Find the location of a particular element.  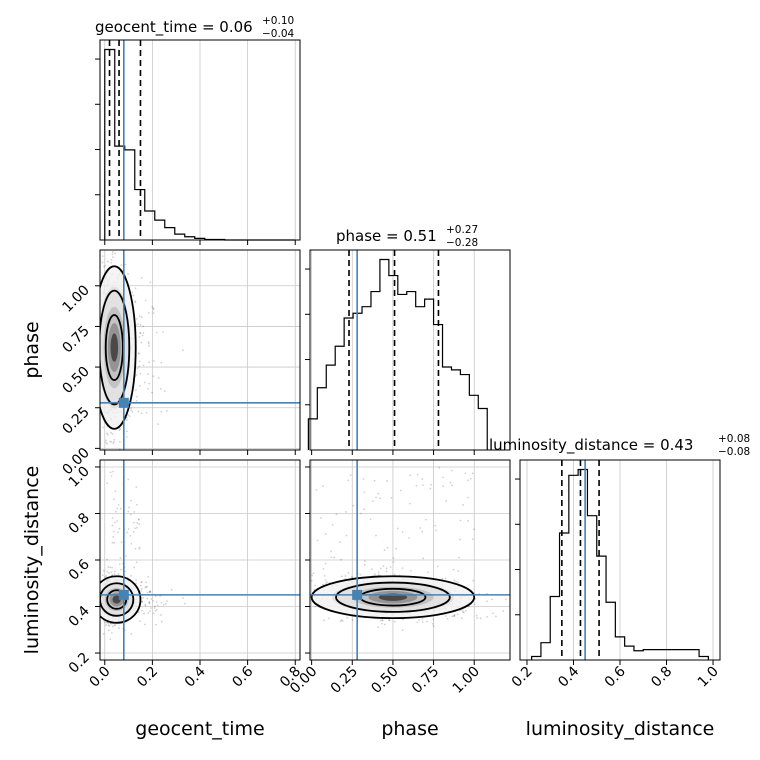

x-tick-label: 0.6 is located at coordinates (615, 676).